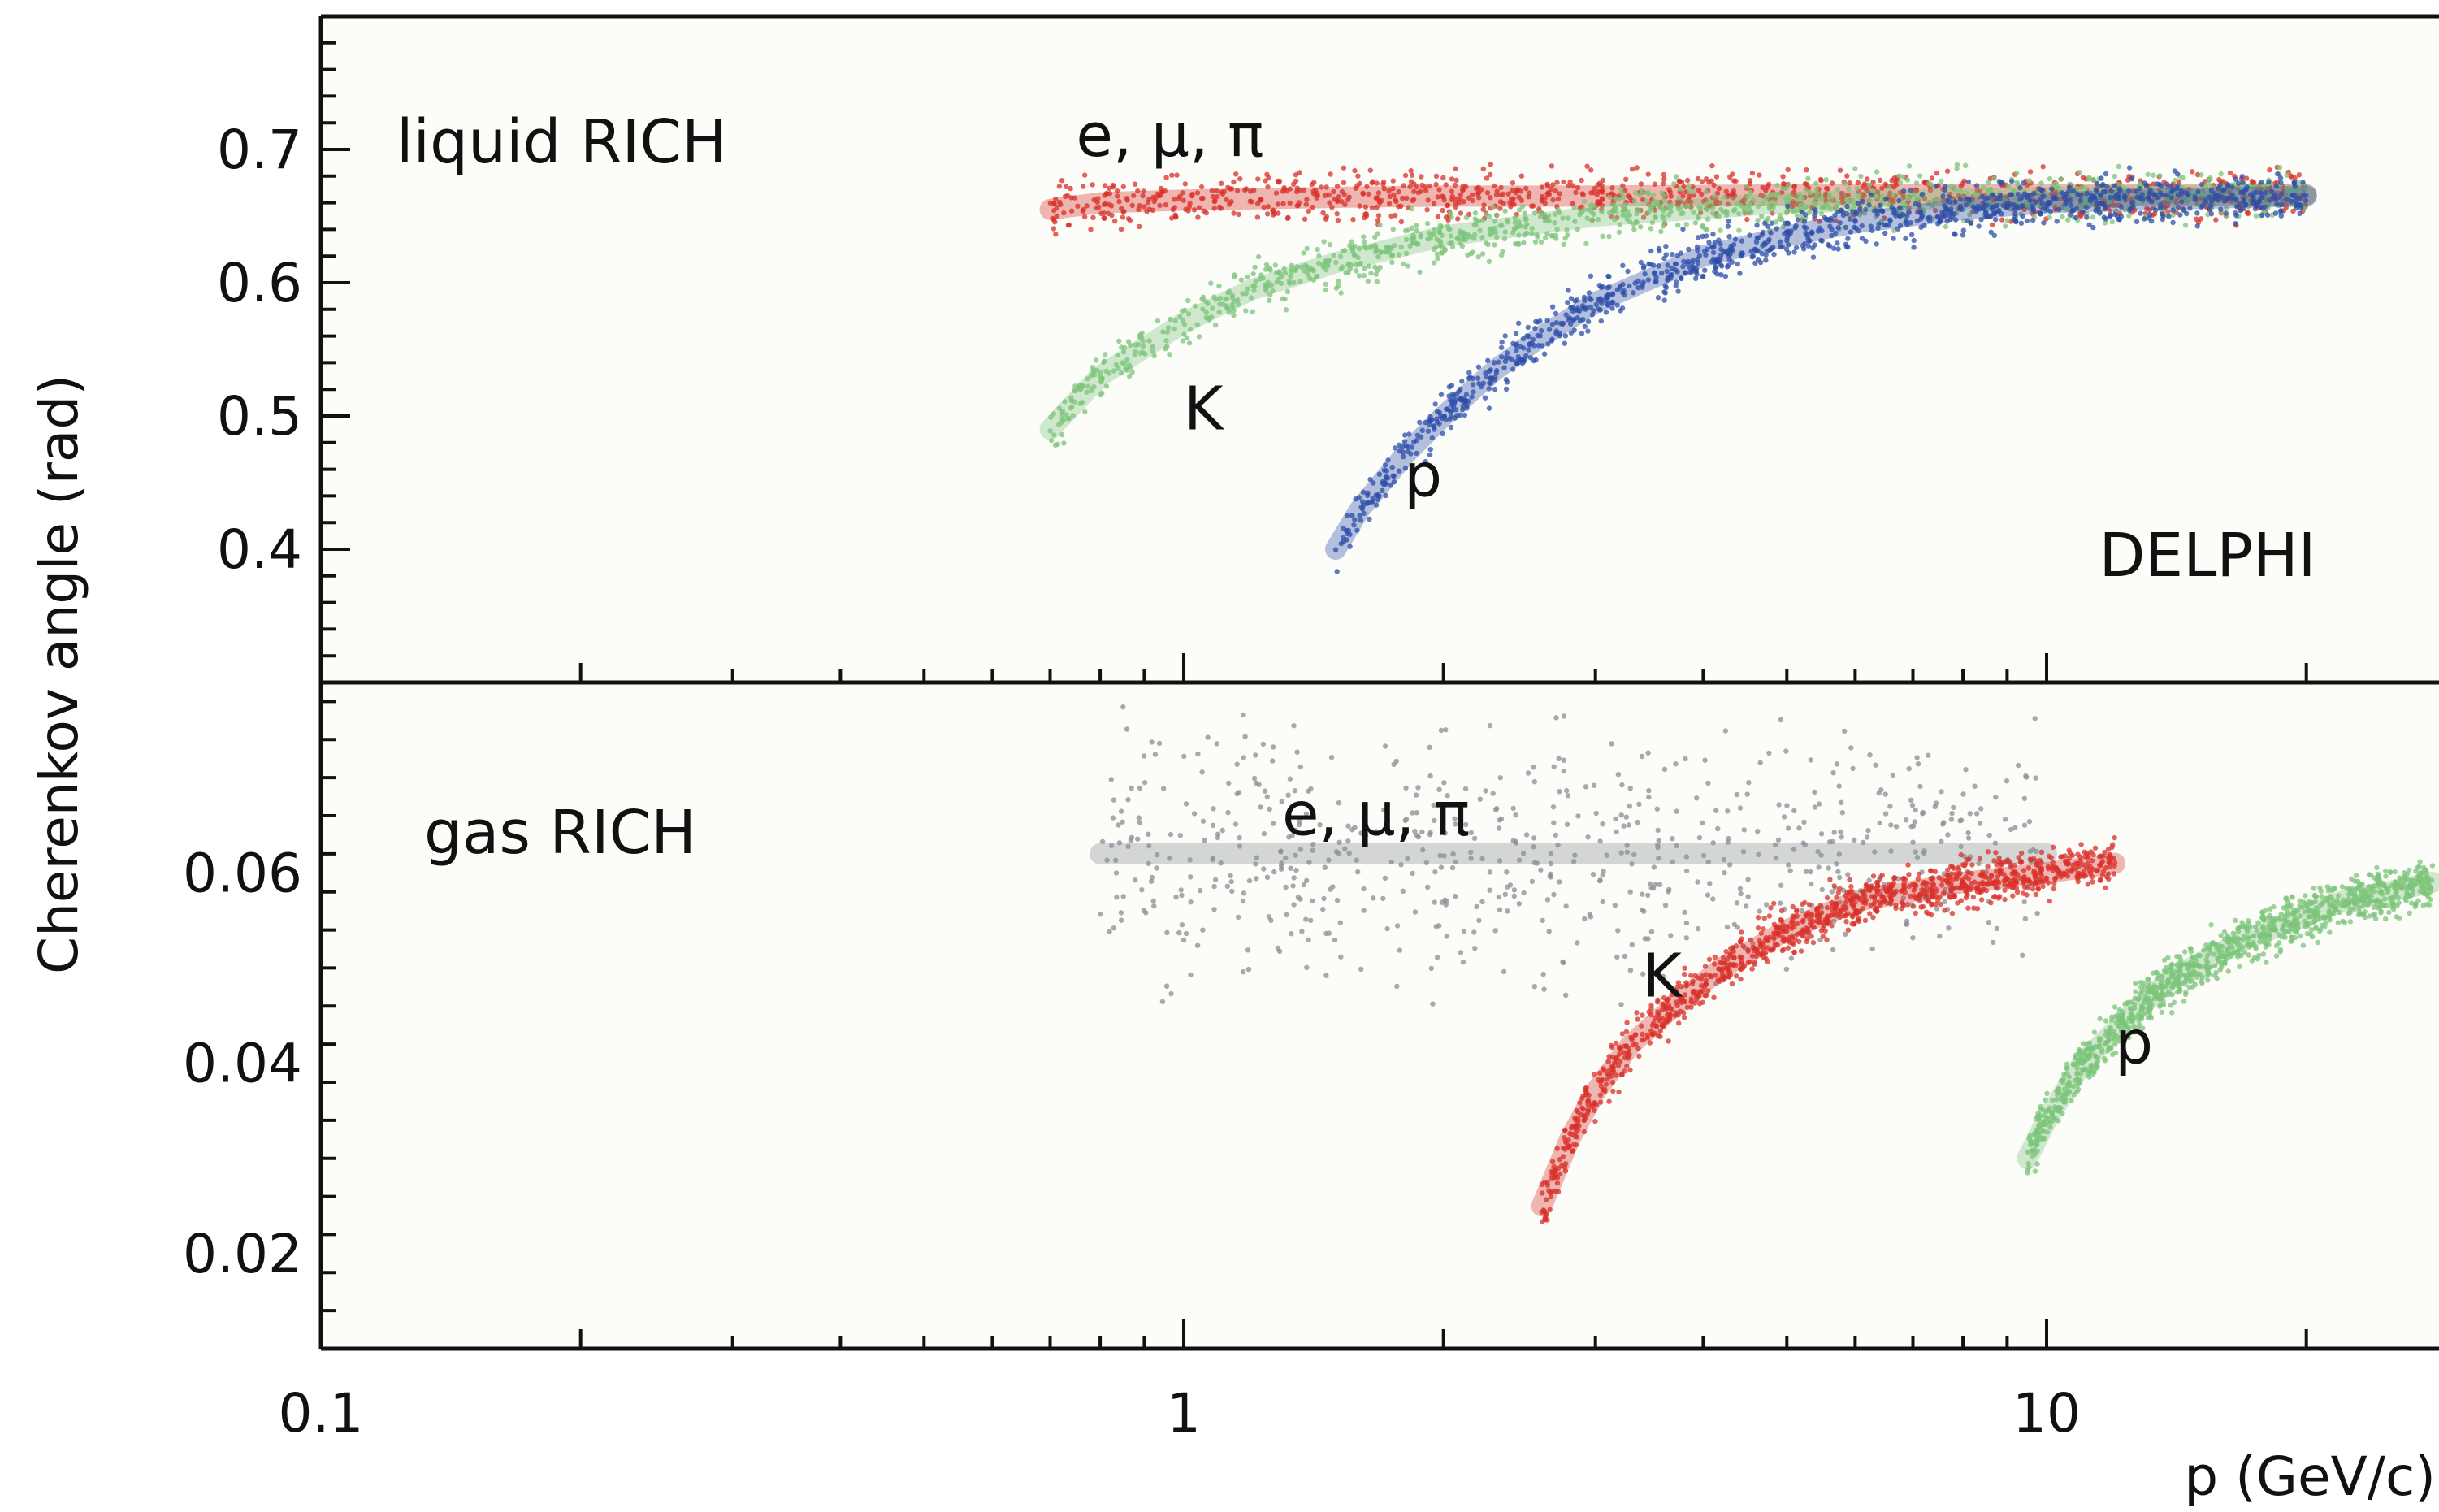  Describe the element at coordinates (1443, 667) in the screenshot. I see `top-x-ticks` at that location.